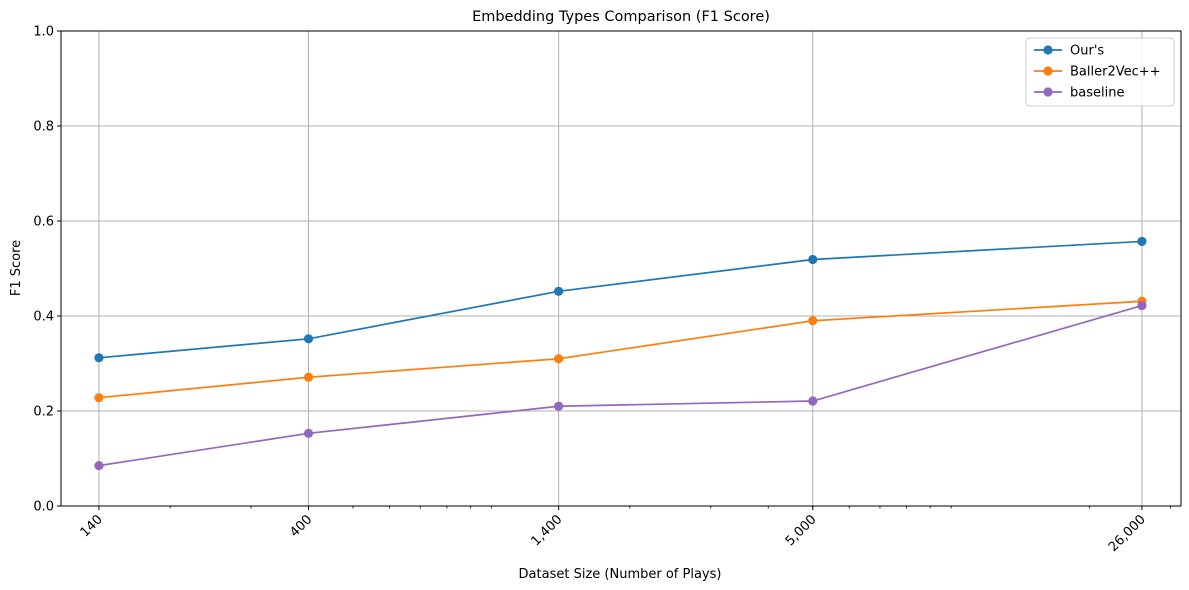  Describe the element at coordinates (621, 17) in the screenshot. I see `chart-title: Embedding Types Comparison (F1 Score)` at that location.